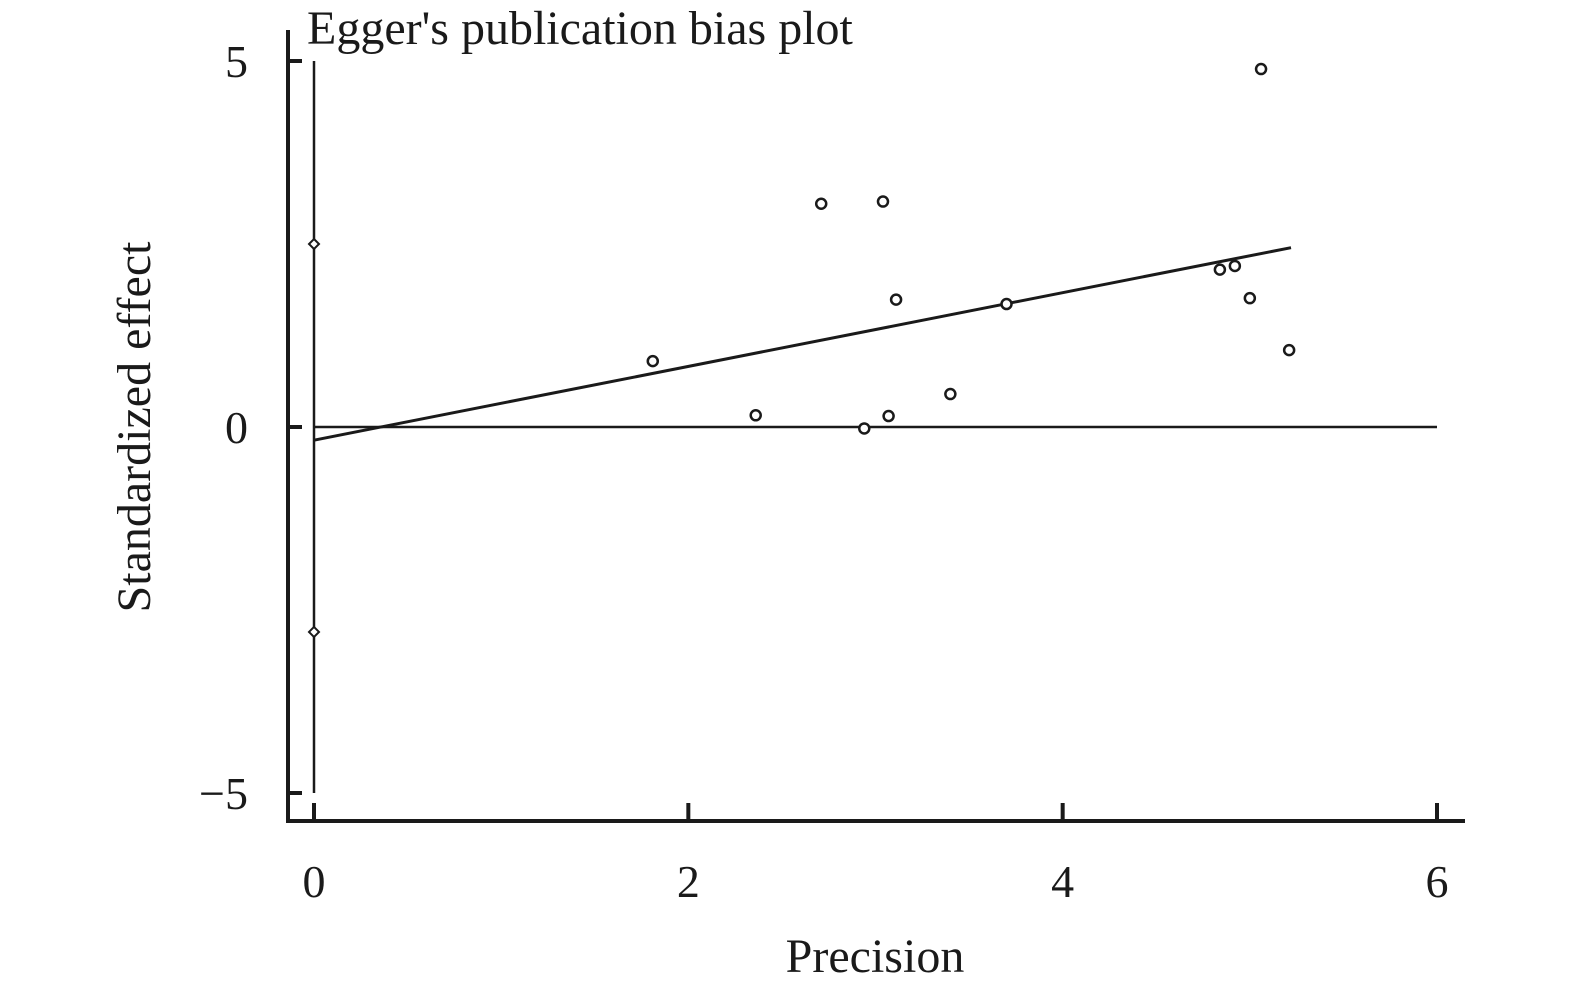 This screenshot has width=1575, height=996. I want to click on regression-line, so click(802, 344).